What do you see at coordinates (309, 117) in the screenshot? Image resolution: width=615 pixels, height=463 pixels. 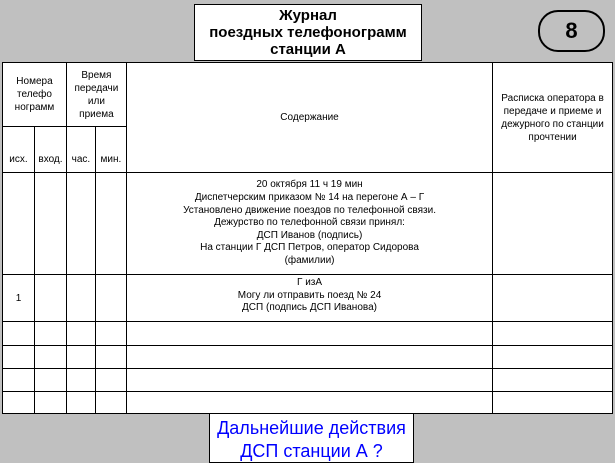 I see `header-content: Содержание` at bounding box center [309, 117].